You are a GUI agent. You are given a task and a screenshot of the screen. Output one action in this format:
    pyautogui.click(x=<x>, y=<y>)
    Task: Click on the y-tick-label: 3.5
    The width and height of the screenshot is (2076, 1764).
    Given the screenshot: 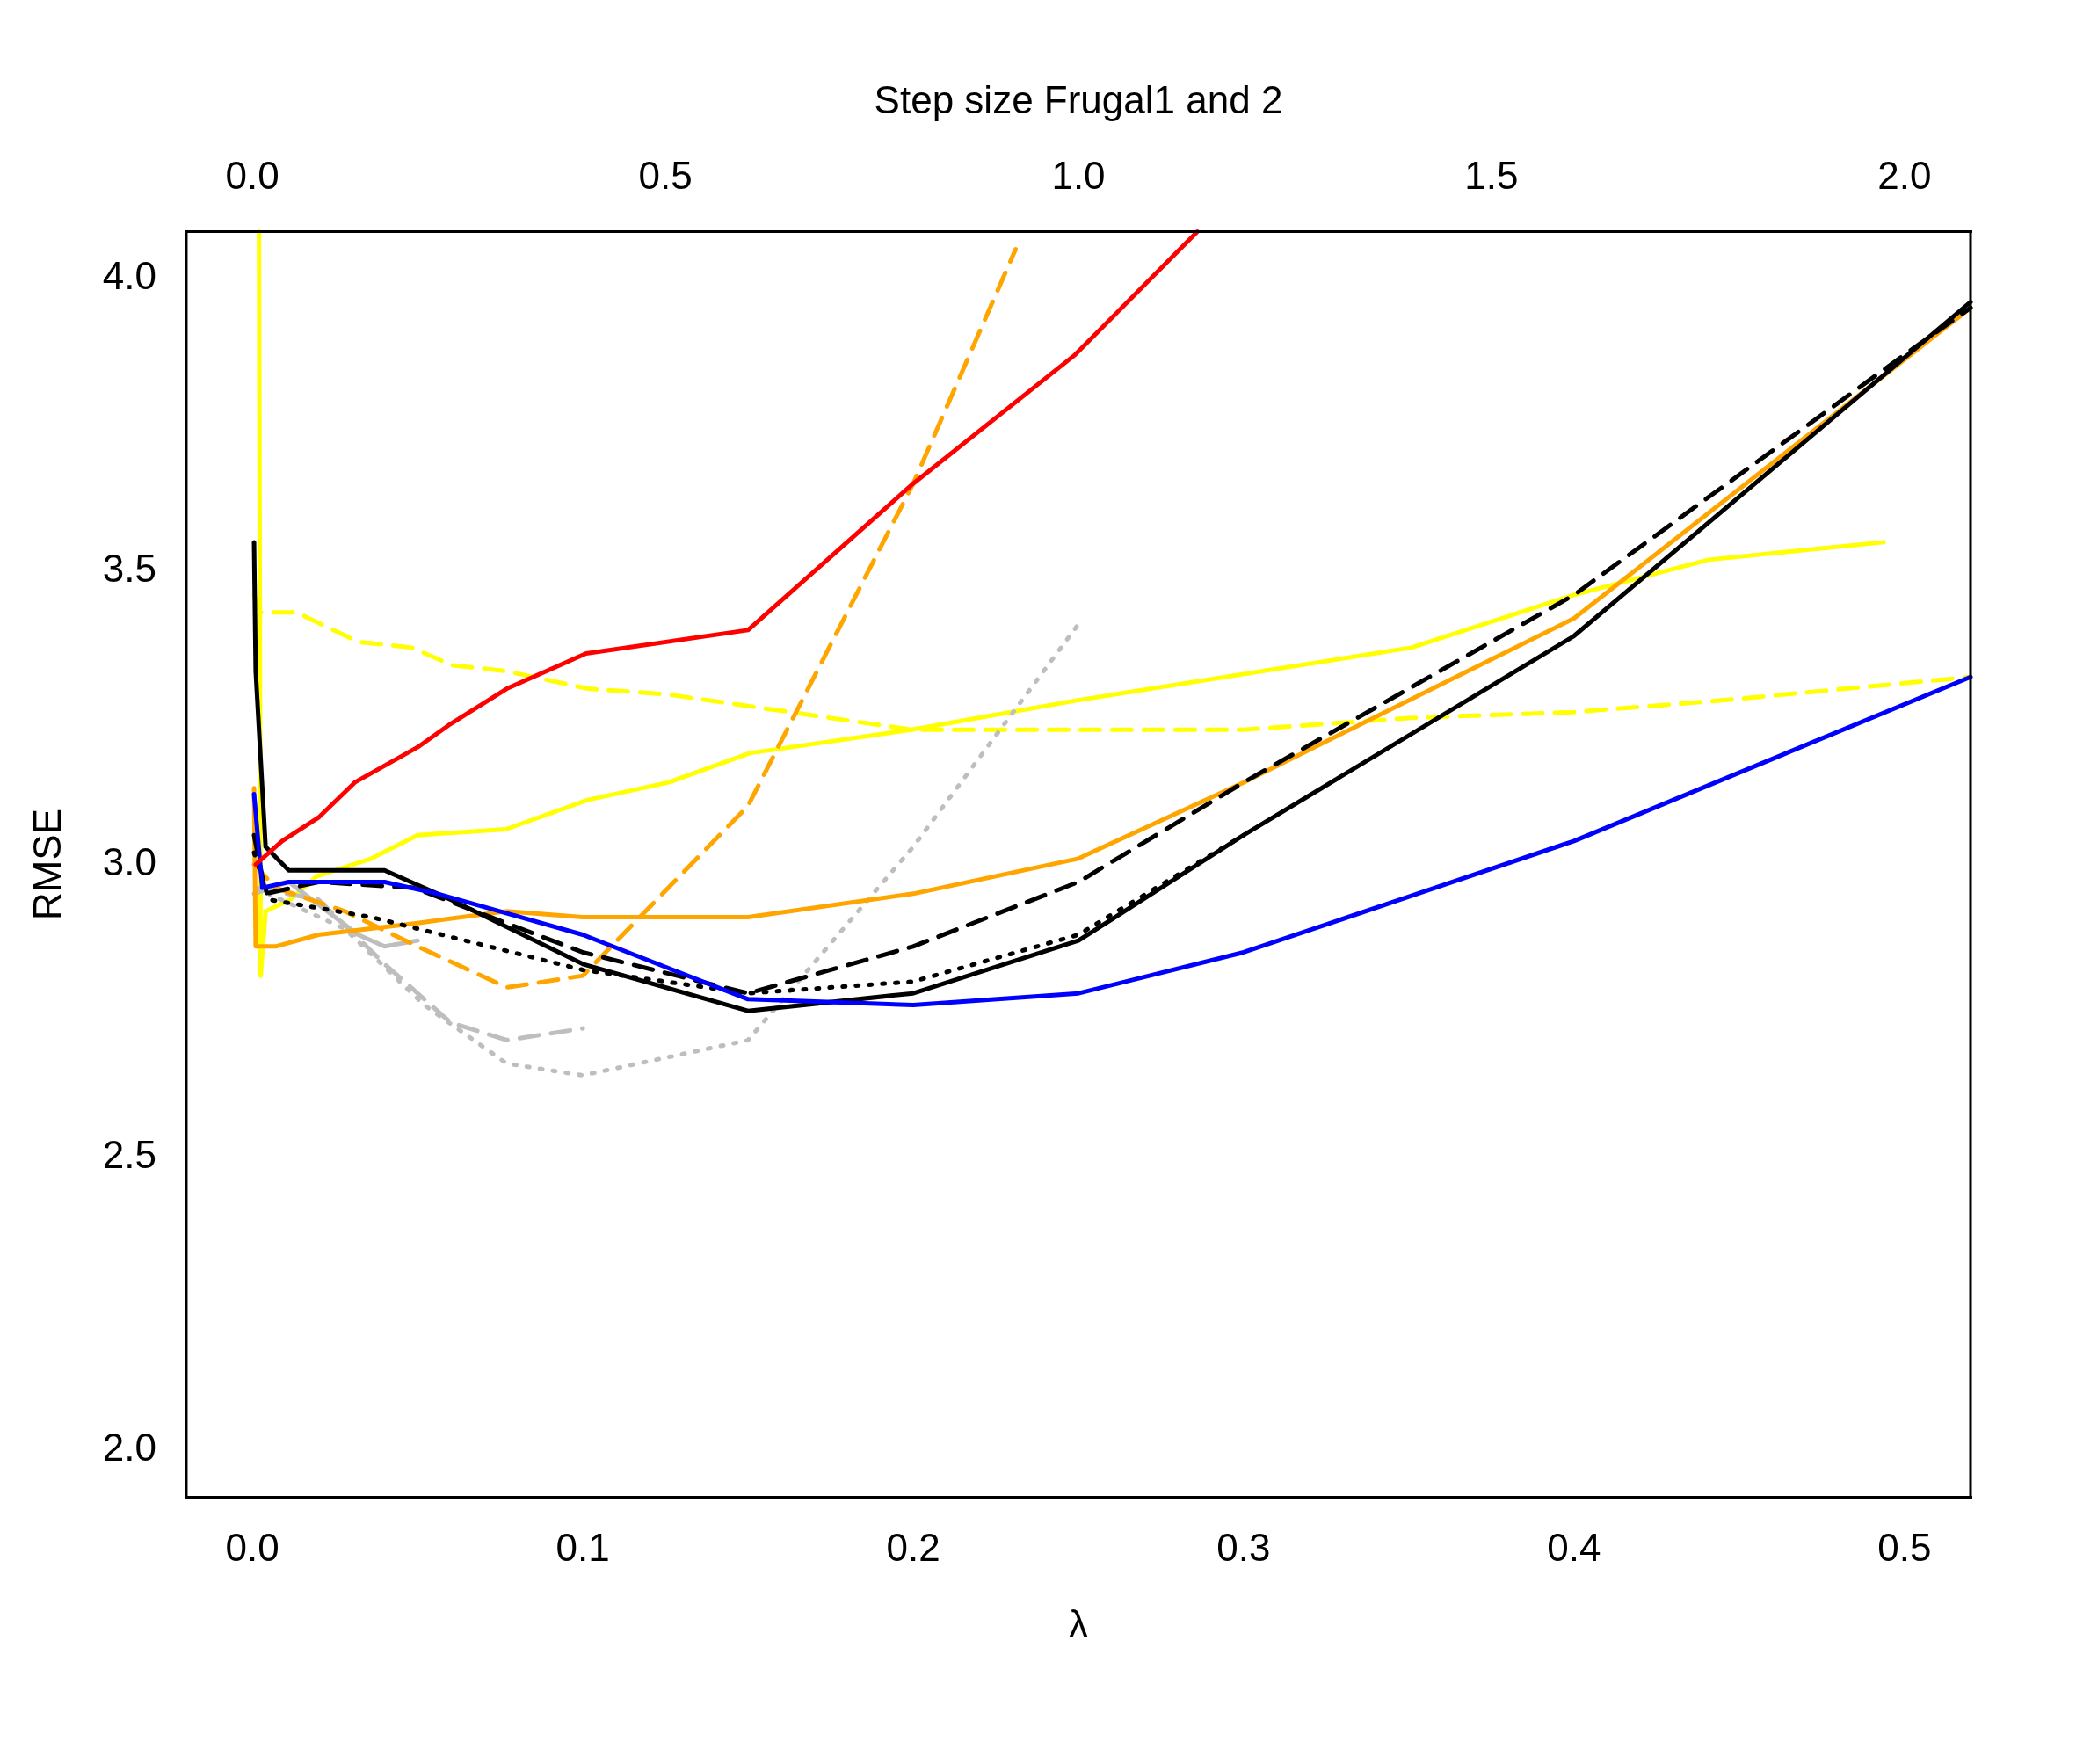 What is the action you would take?
    pyautogui.click(x=129, y=569)
    